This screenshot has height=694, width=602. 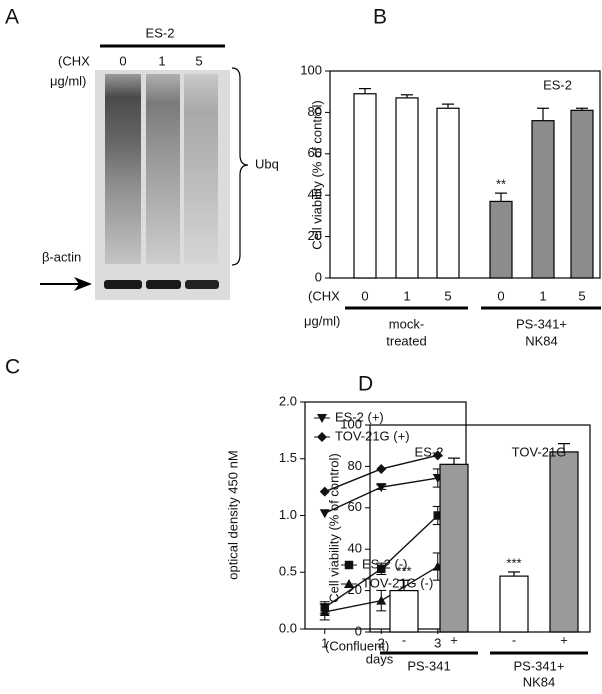 I want to click on cell-line: ES-2, so click(x=160, y=32).